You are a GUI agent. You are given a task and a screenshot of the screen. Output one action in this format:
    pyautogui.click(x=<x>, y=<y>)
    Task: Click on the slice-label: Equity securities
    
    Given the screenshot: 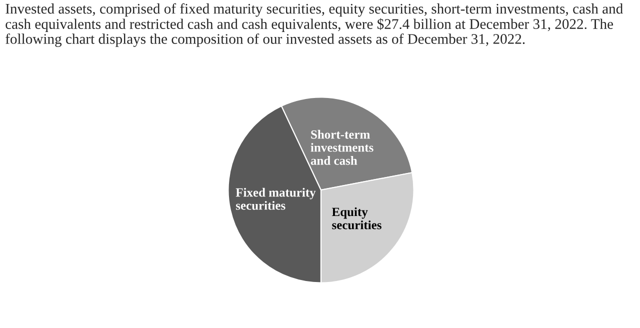 What is the action you would take?
    pyautogui.click(x=357, y=218)
    